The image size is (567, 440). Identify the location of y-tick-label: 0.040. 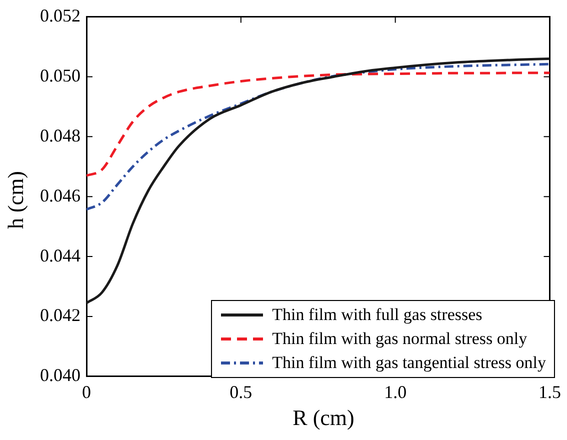
(60, 375).